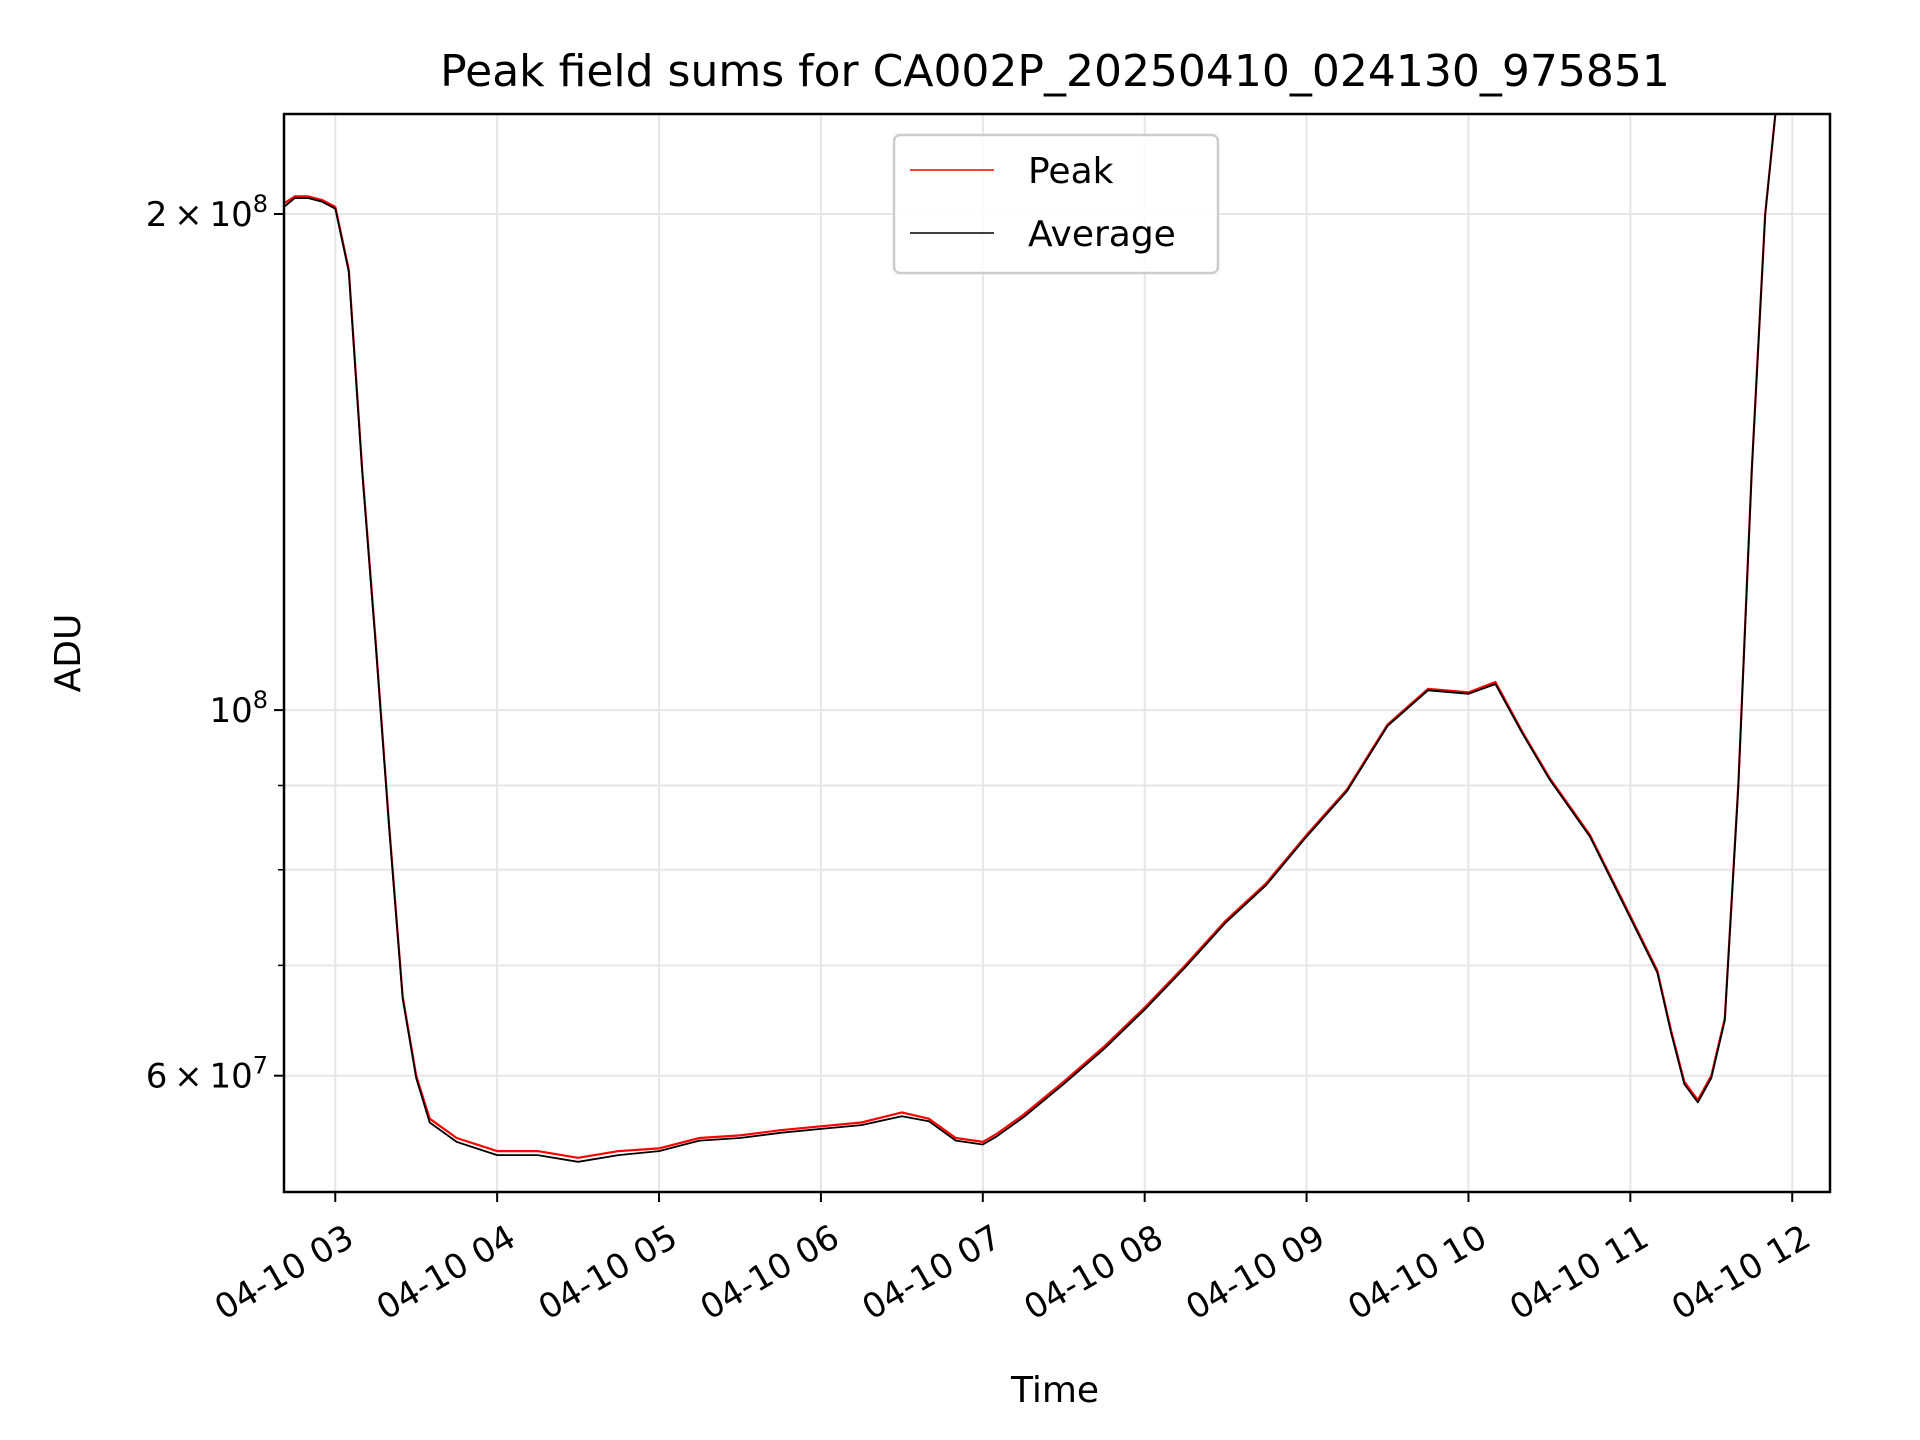  I want to click on legend-label-average: Average, so click(1102, 234).